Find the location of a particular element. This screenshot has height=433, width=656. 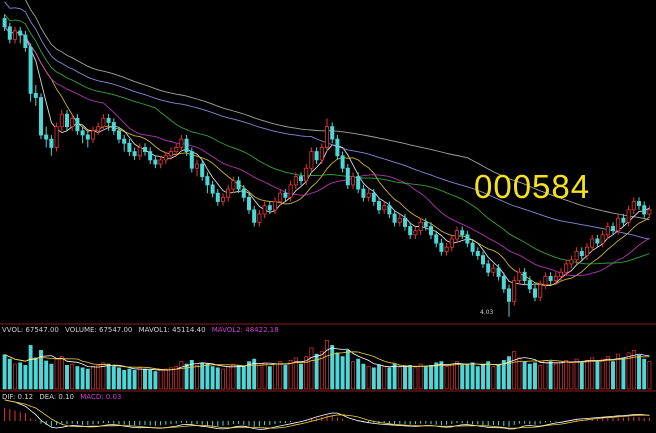

volume-bars is located at coordinates (327, 365).